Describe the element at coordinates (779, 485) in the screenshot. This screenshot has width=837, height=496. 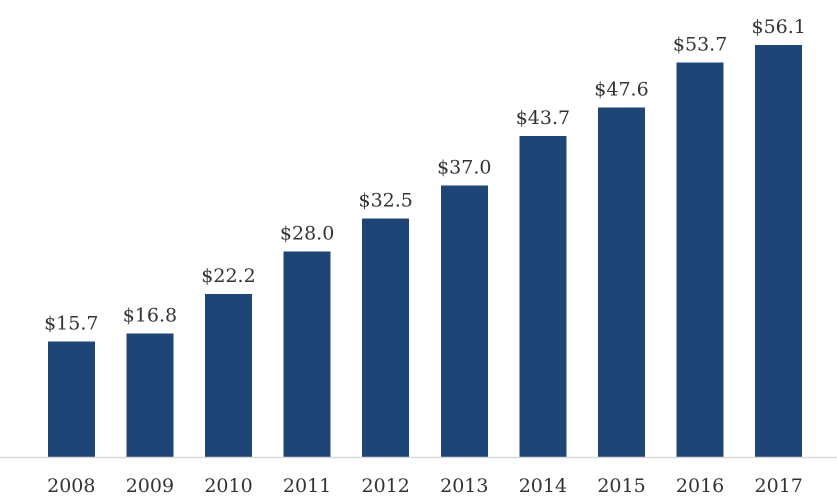
I see `x-tick-label-2017: 2017` at that location.